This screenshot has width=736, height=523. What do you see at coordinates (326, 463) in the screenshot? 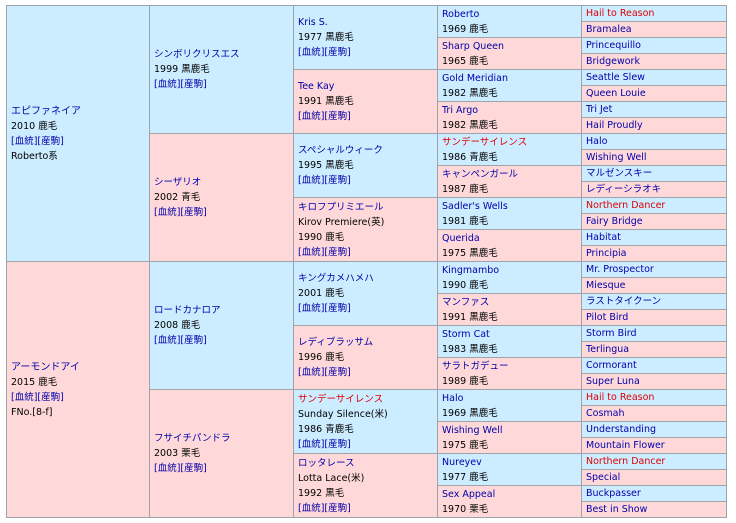
I see `horse-name-link: ロッタレース` at bounding box center [326, 463].